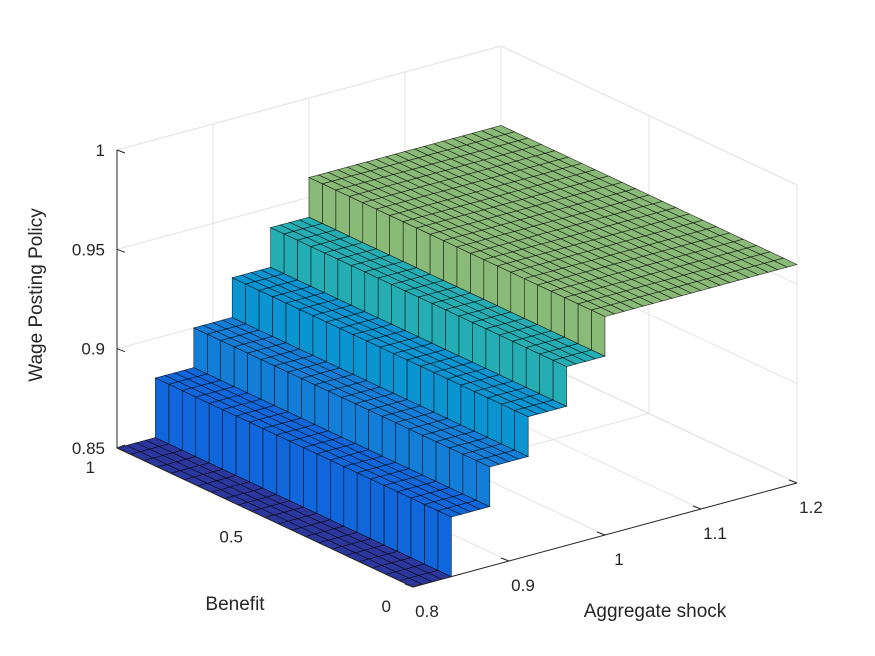 The width and height of the screenshot is (875, 656). Describe the element at coordinates (785, 262) in the screenshot. I see `surface-cell` at that location.